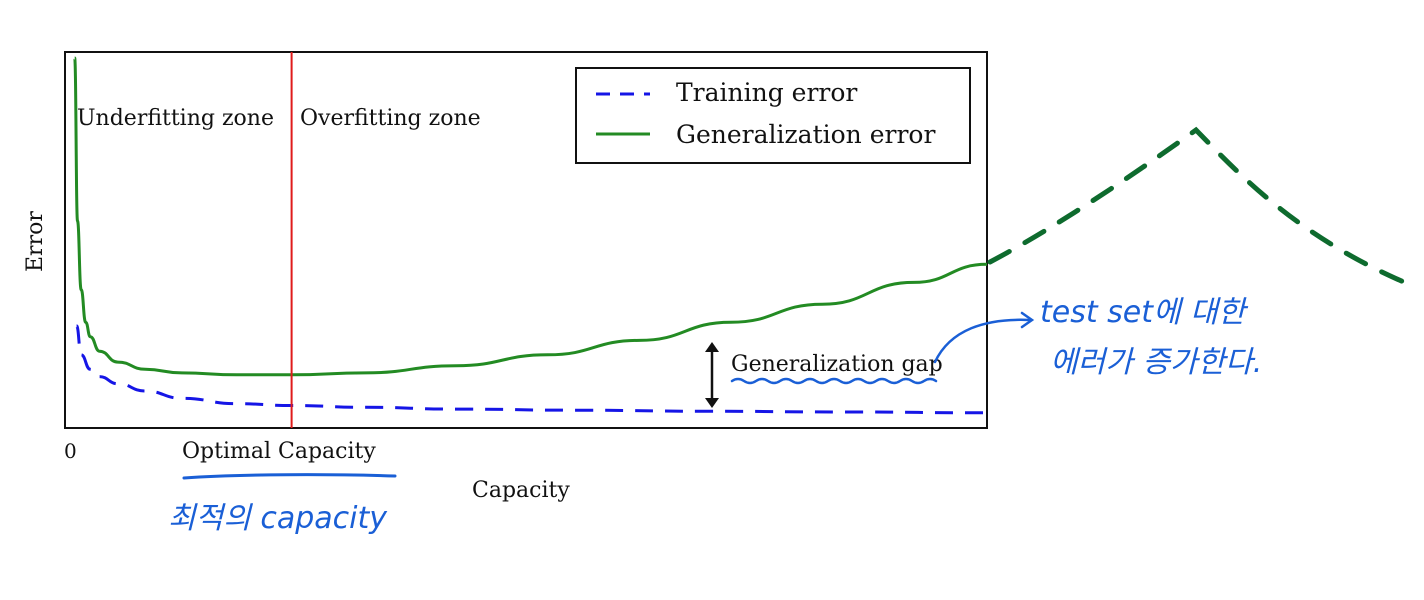 The height and width of the screenshot is (600, 1424). Describe the element at coordinates (279, 451) in the screenshot. I see `optimal-capacity-label: Optimal Capacity` at that location.